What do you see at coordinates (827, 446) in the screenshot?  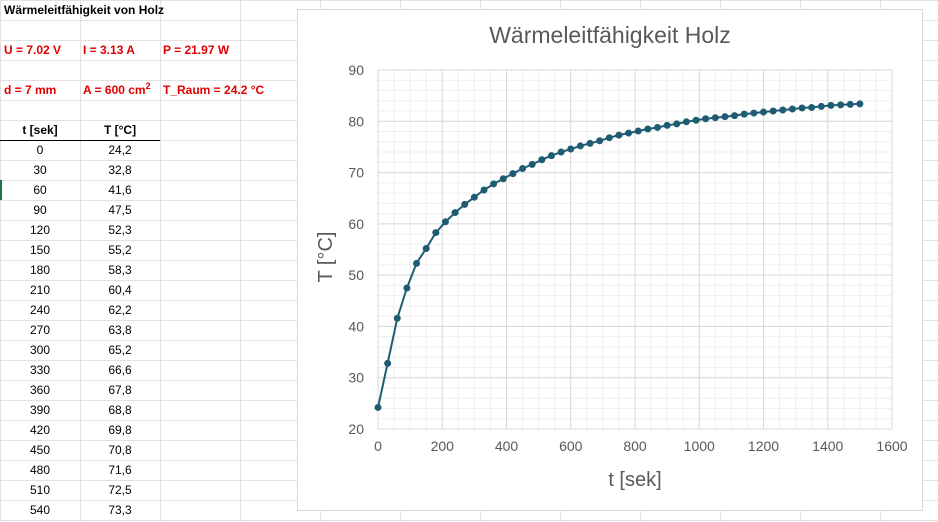 I see `x-tick-label: 1400` at bounding box center [827, 446].